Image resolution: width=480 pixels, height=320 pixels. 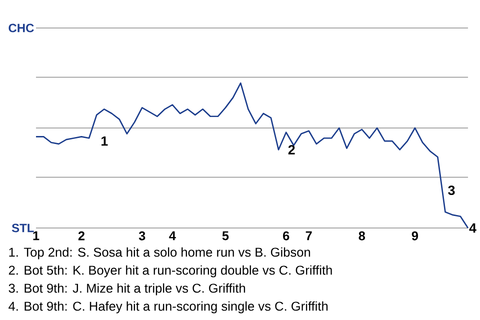 I want to click on annotation: 2, so click(x=291, y=149).